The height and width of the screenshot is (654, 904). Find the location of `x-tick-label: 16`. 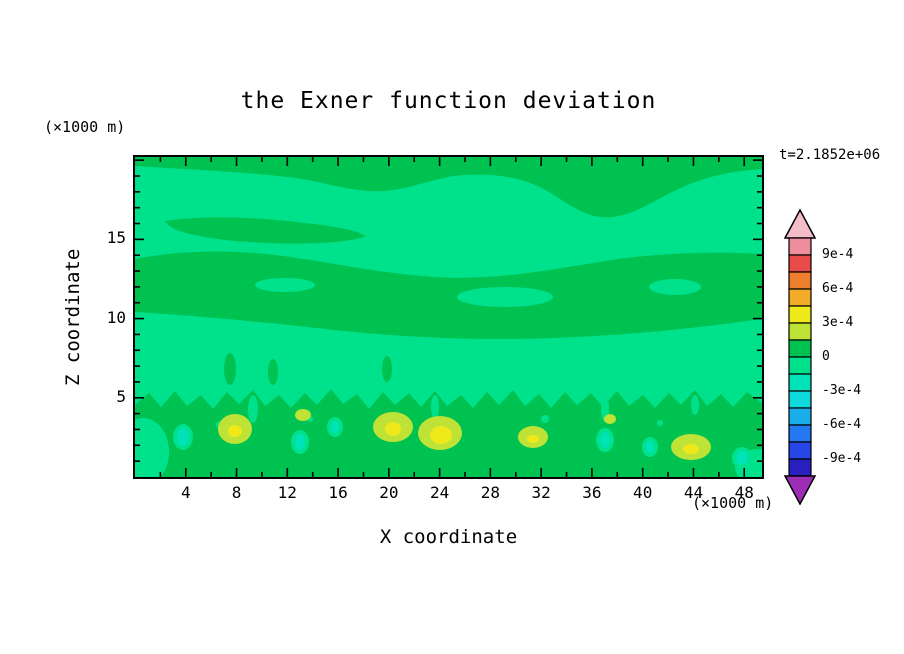

x-tick-label: 16 is located at coordinates (338, 492).